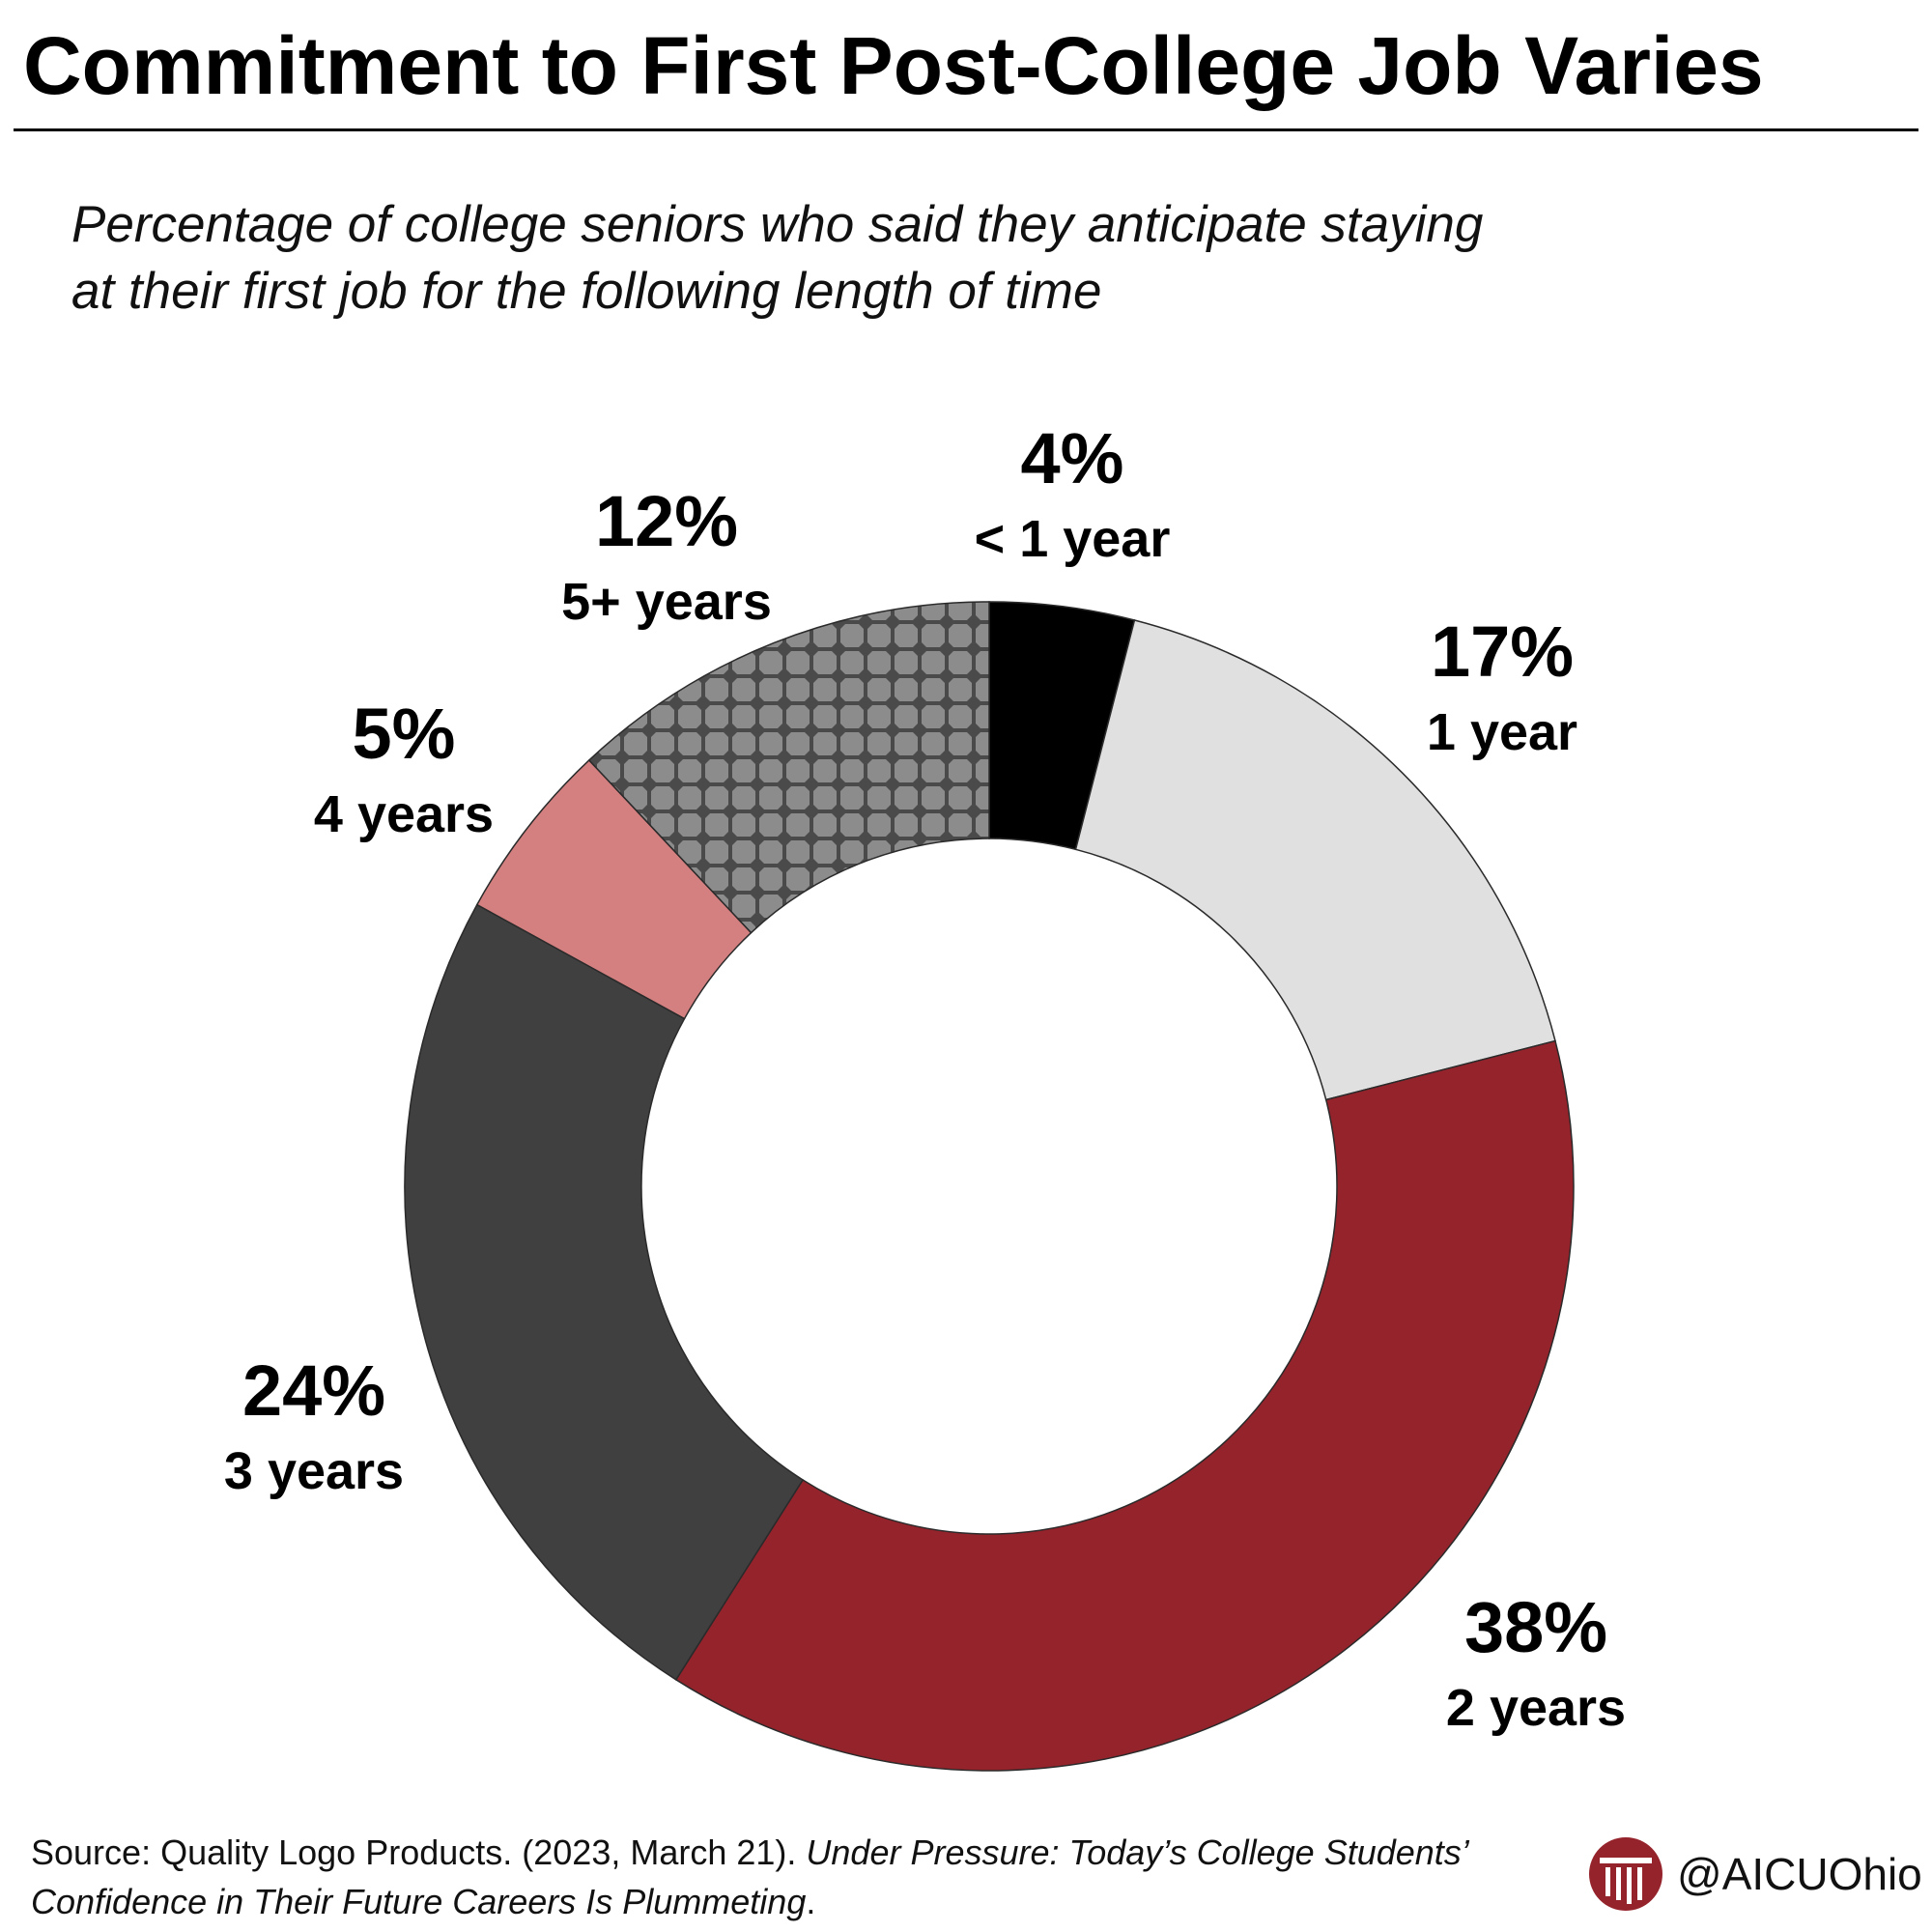 Image resolution: width=1932 pixels, height=1932 pixels. I want to click on column-logo-icon, so click(1625, 1874).